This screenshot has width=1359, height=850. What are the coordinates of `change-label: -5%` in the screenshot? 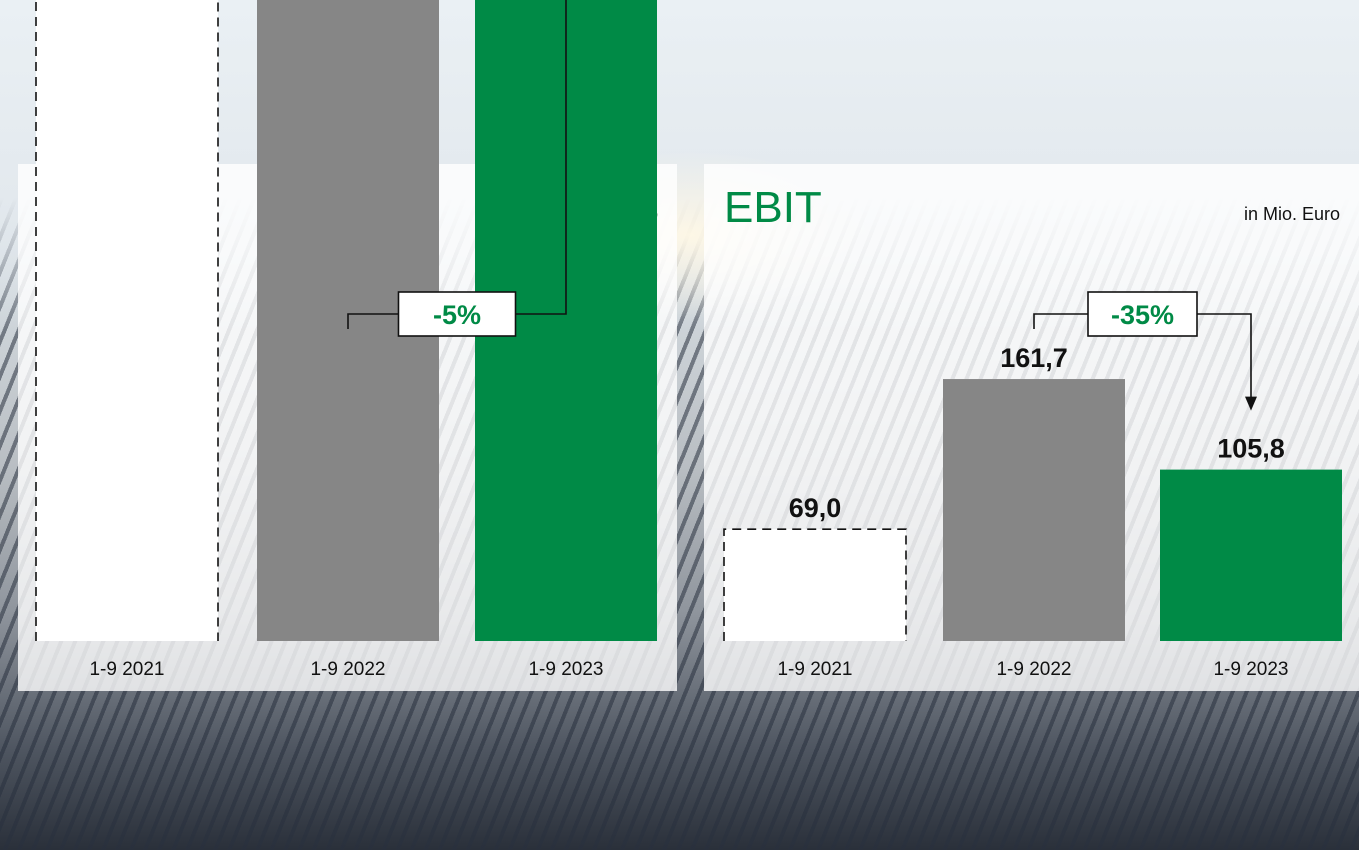 It's located at (457, 315).